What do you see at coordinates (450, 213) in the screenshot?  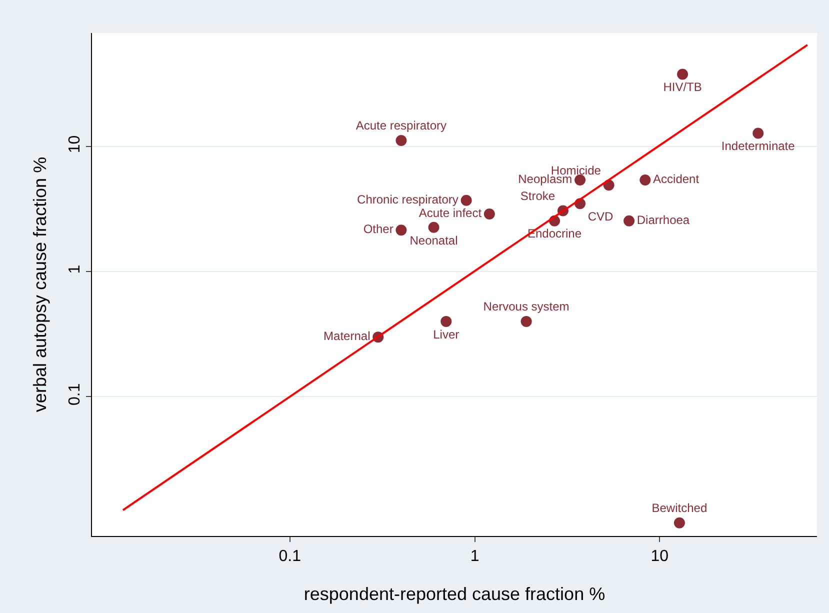 I see `series-label: Acute infect` at bounding box center [450, 213].